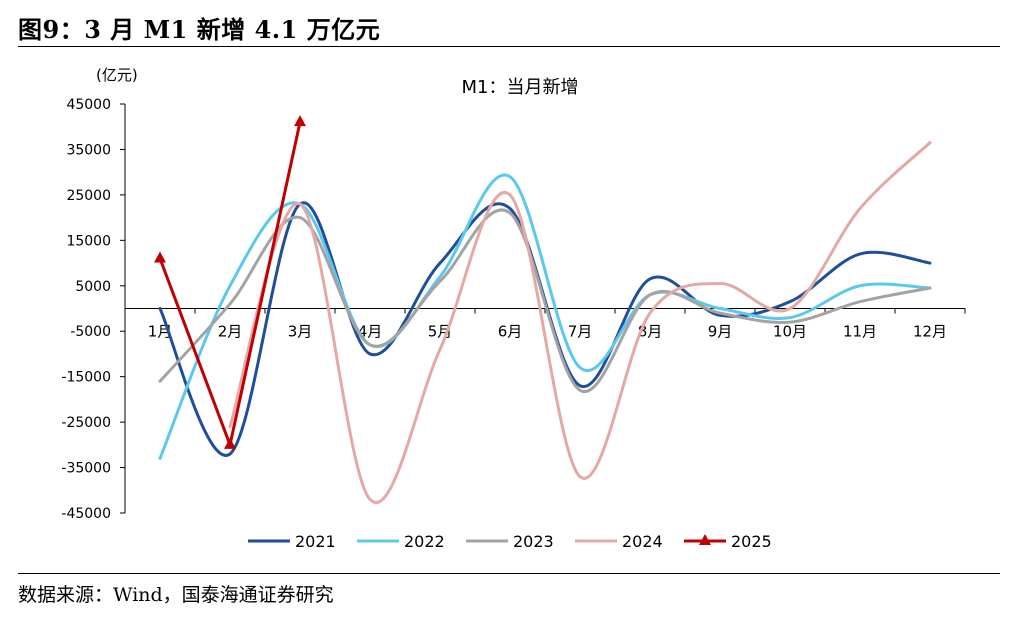  I want to click on legend-label-2021: 2021, so click(315, 541).